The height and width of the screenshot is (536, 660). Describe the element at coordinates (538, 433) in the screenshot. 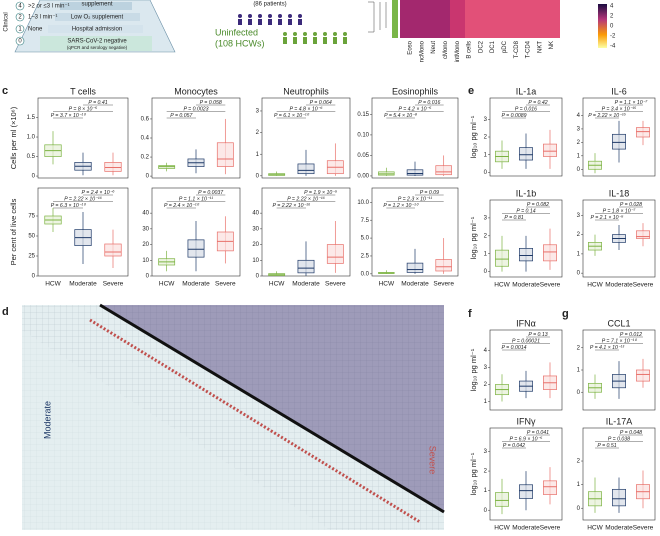

I see `p-value: P = 0.041` at that location.